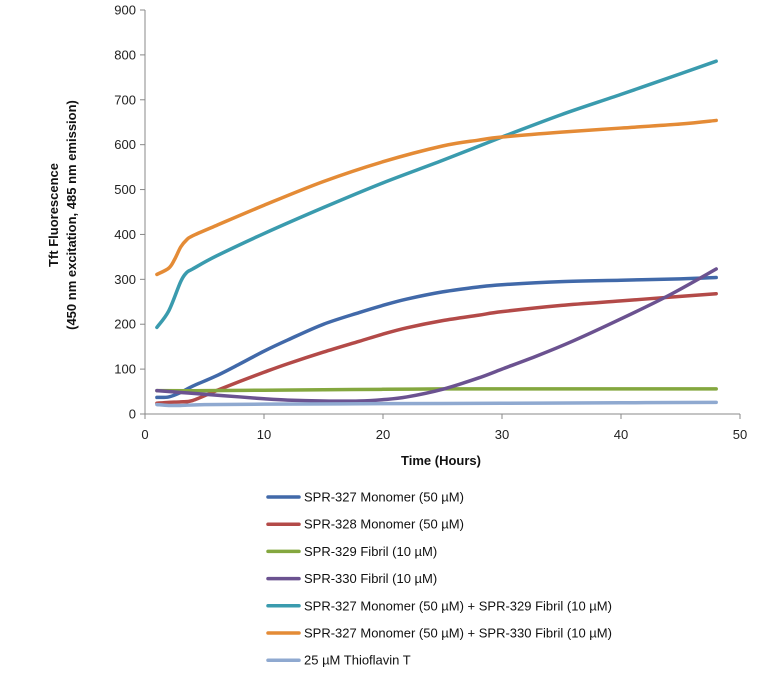 This screenshot has width=767, height=676. Describe the element at coordinates (441, 460) in the screenshot. I see `x-axis-title: Time (Hours)` at that location.